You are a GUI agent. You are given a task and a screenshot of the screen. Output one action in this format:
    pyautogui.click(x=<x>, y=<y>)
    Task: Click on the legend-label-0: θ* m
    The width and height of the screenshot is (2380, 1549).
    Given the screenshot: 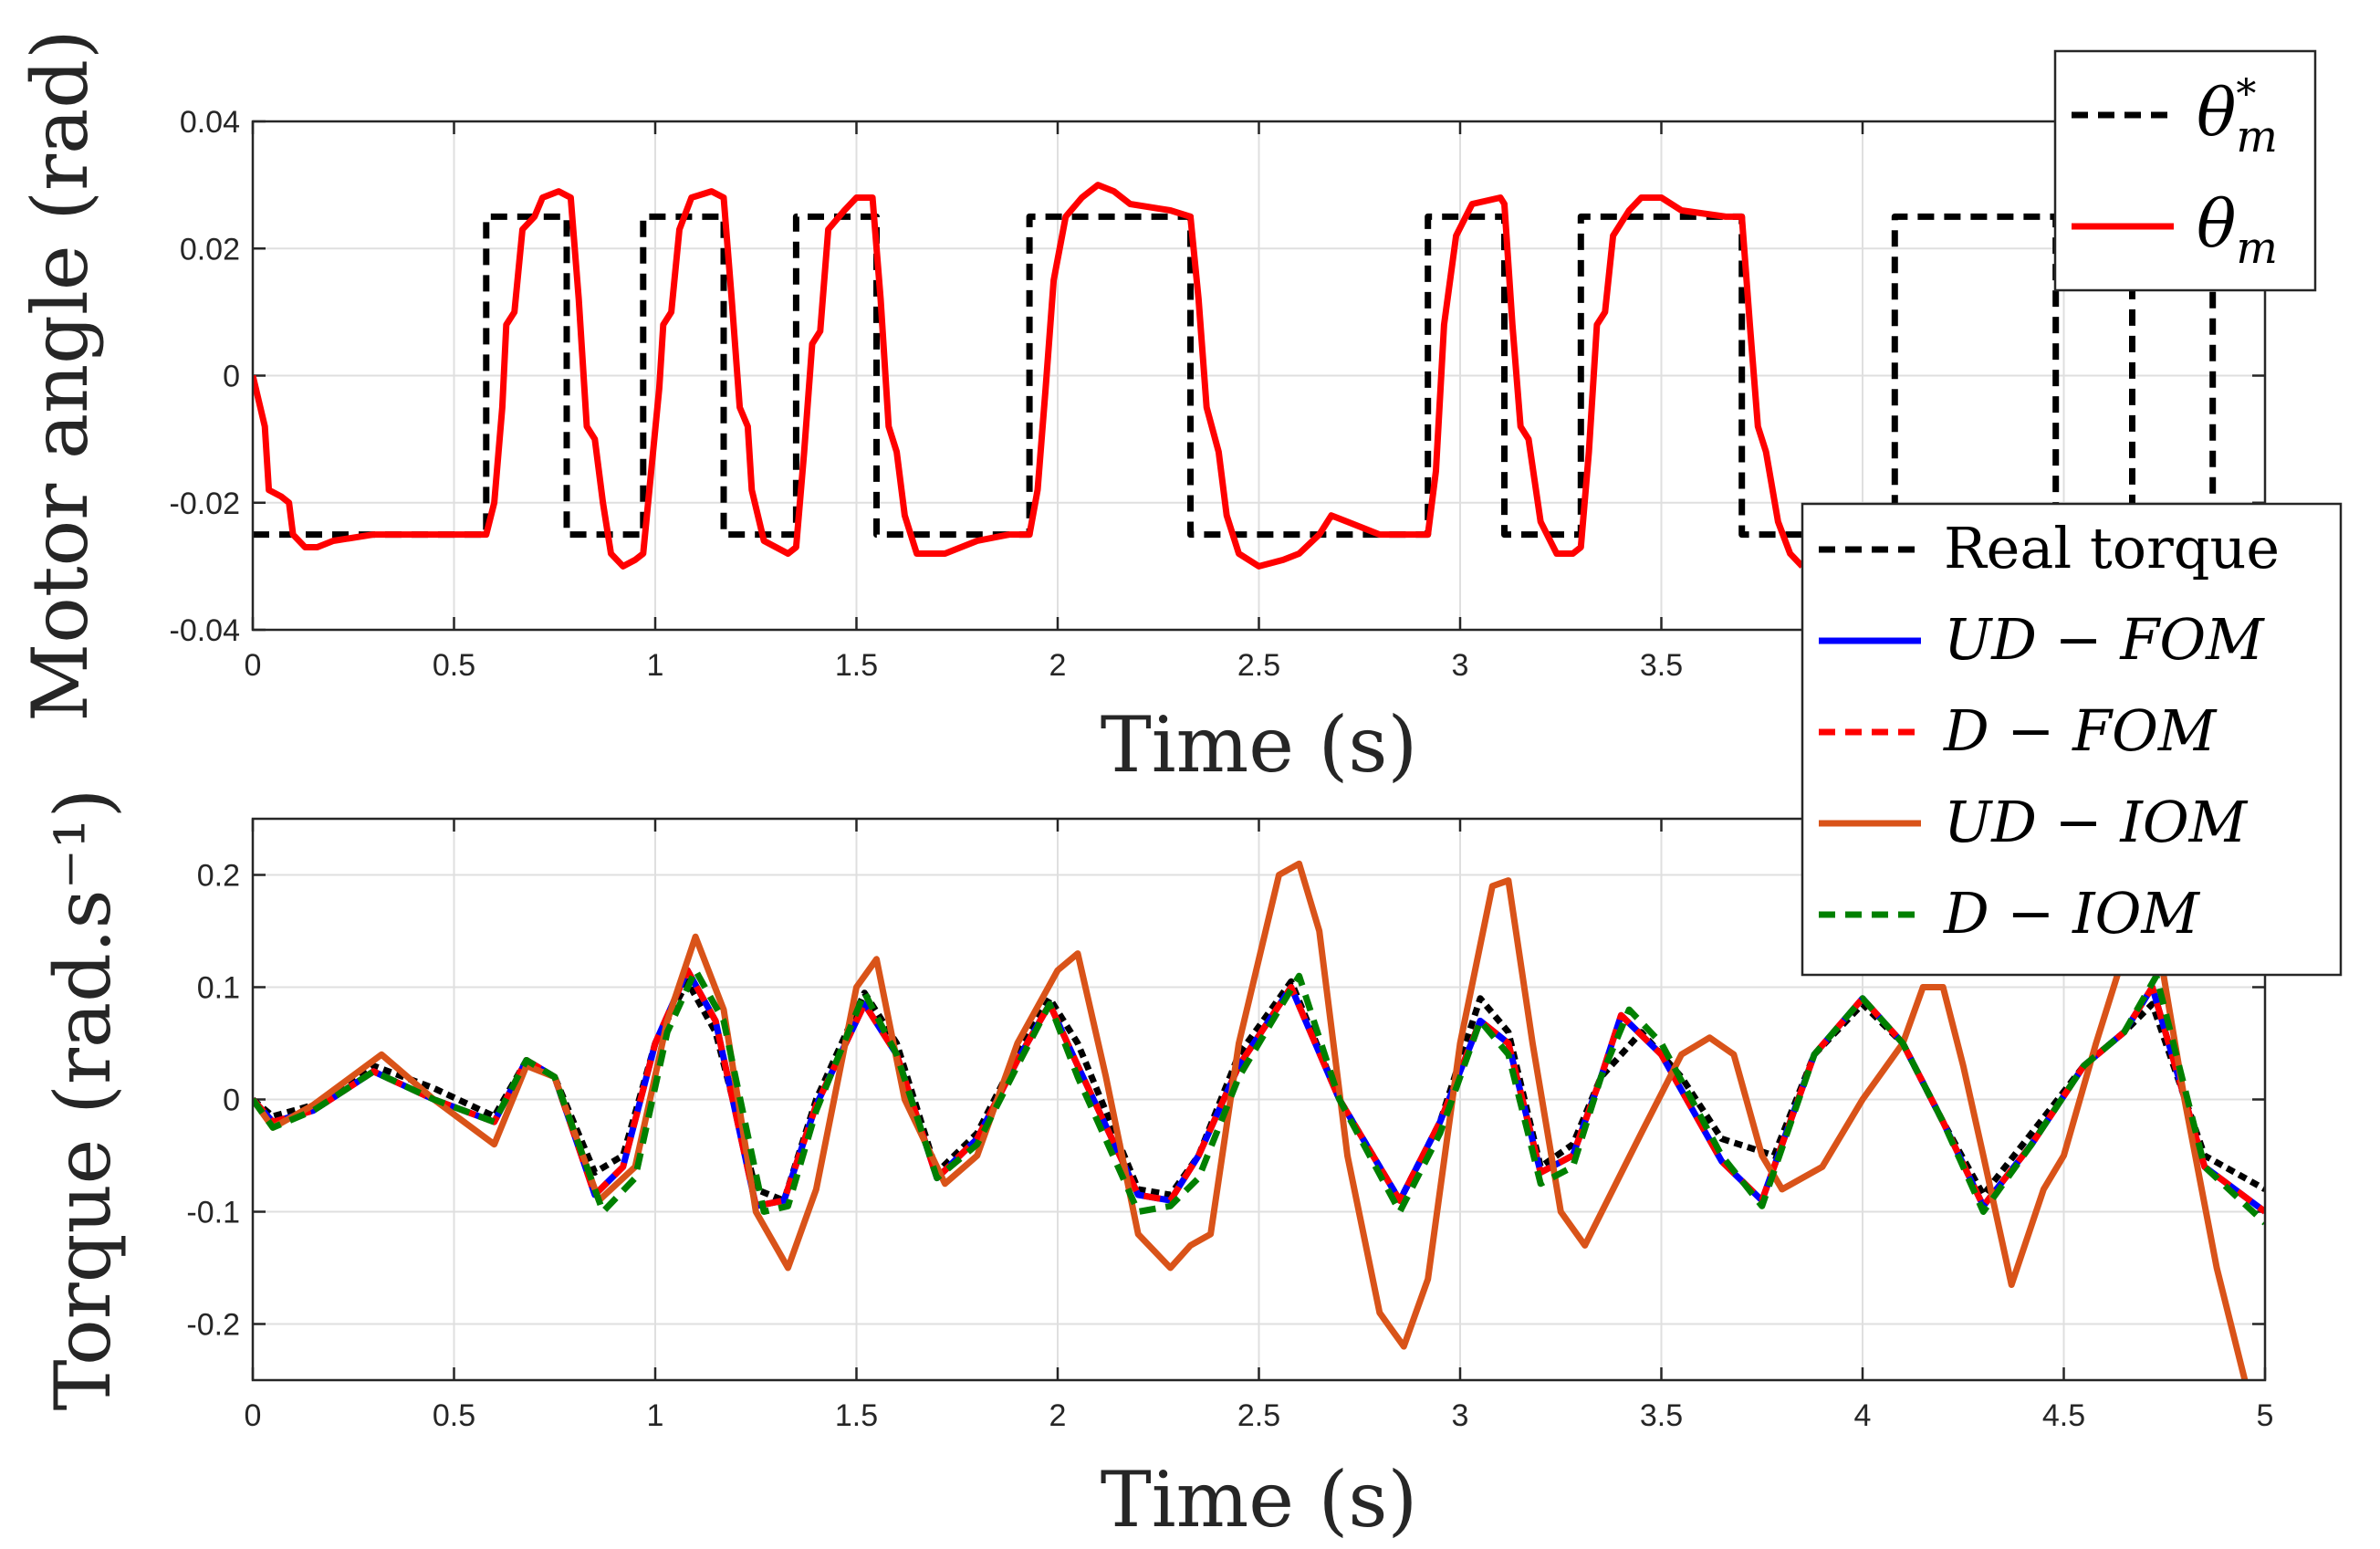 What is the action you would take?
    pyautogui.click(x=2237, y=116)
    